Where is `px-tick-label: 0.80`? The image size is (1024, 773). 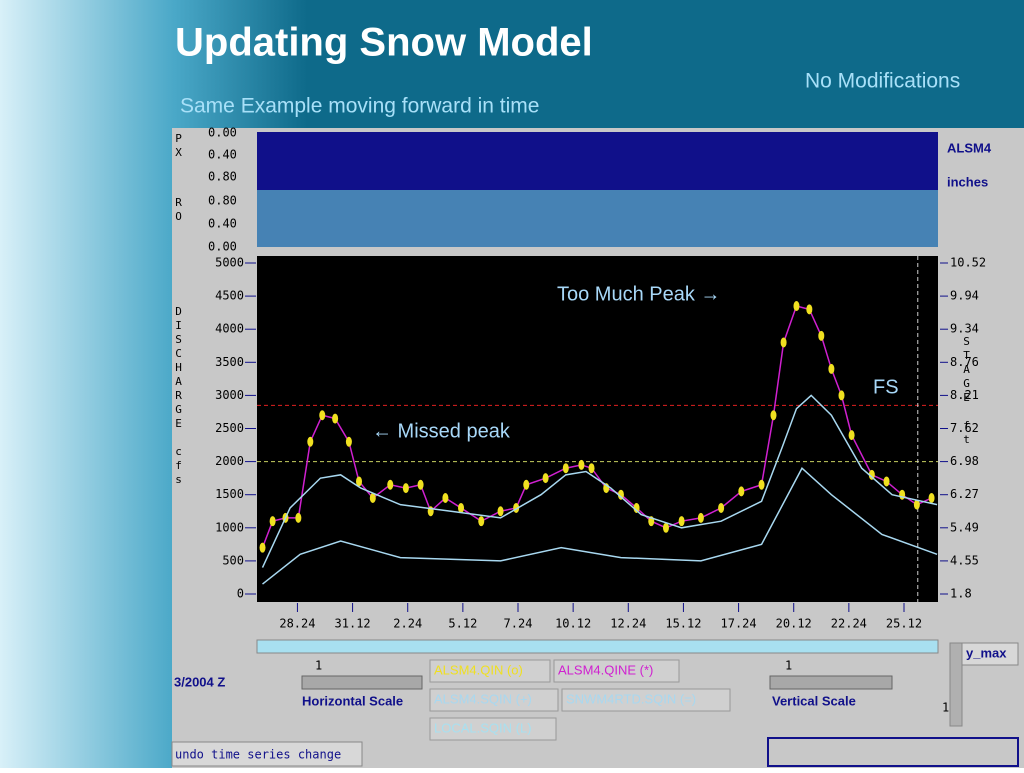 px-tick-label: 0.80 is located at coordinates (222, 177).